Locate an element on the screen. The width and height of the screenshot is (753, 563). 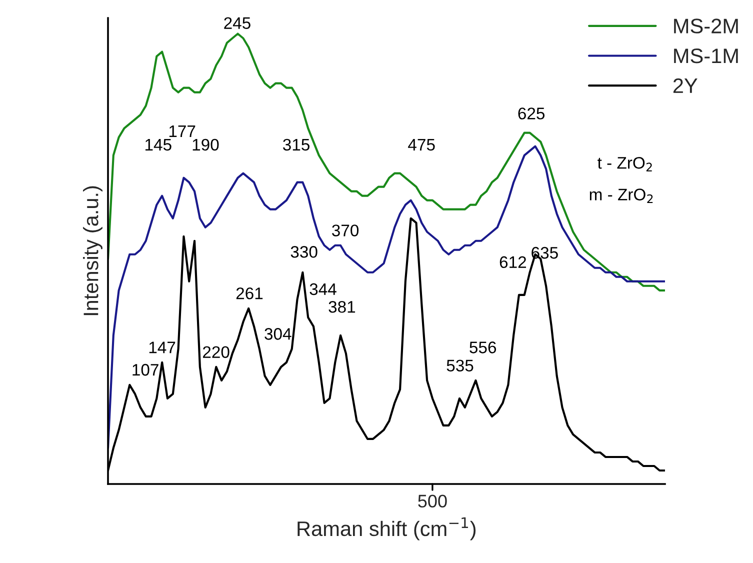
annotation: t - ZrO$_{2}$ is located at coordinates (625, 164).